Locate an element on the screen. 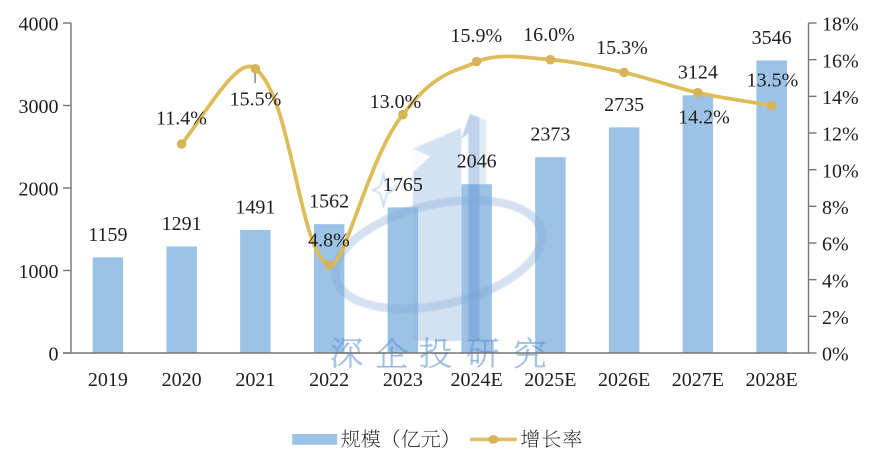  svg-text: 2022 is located at coordinates (329, 380).